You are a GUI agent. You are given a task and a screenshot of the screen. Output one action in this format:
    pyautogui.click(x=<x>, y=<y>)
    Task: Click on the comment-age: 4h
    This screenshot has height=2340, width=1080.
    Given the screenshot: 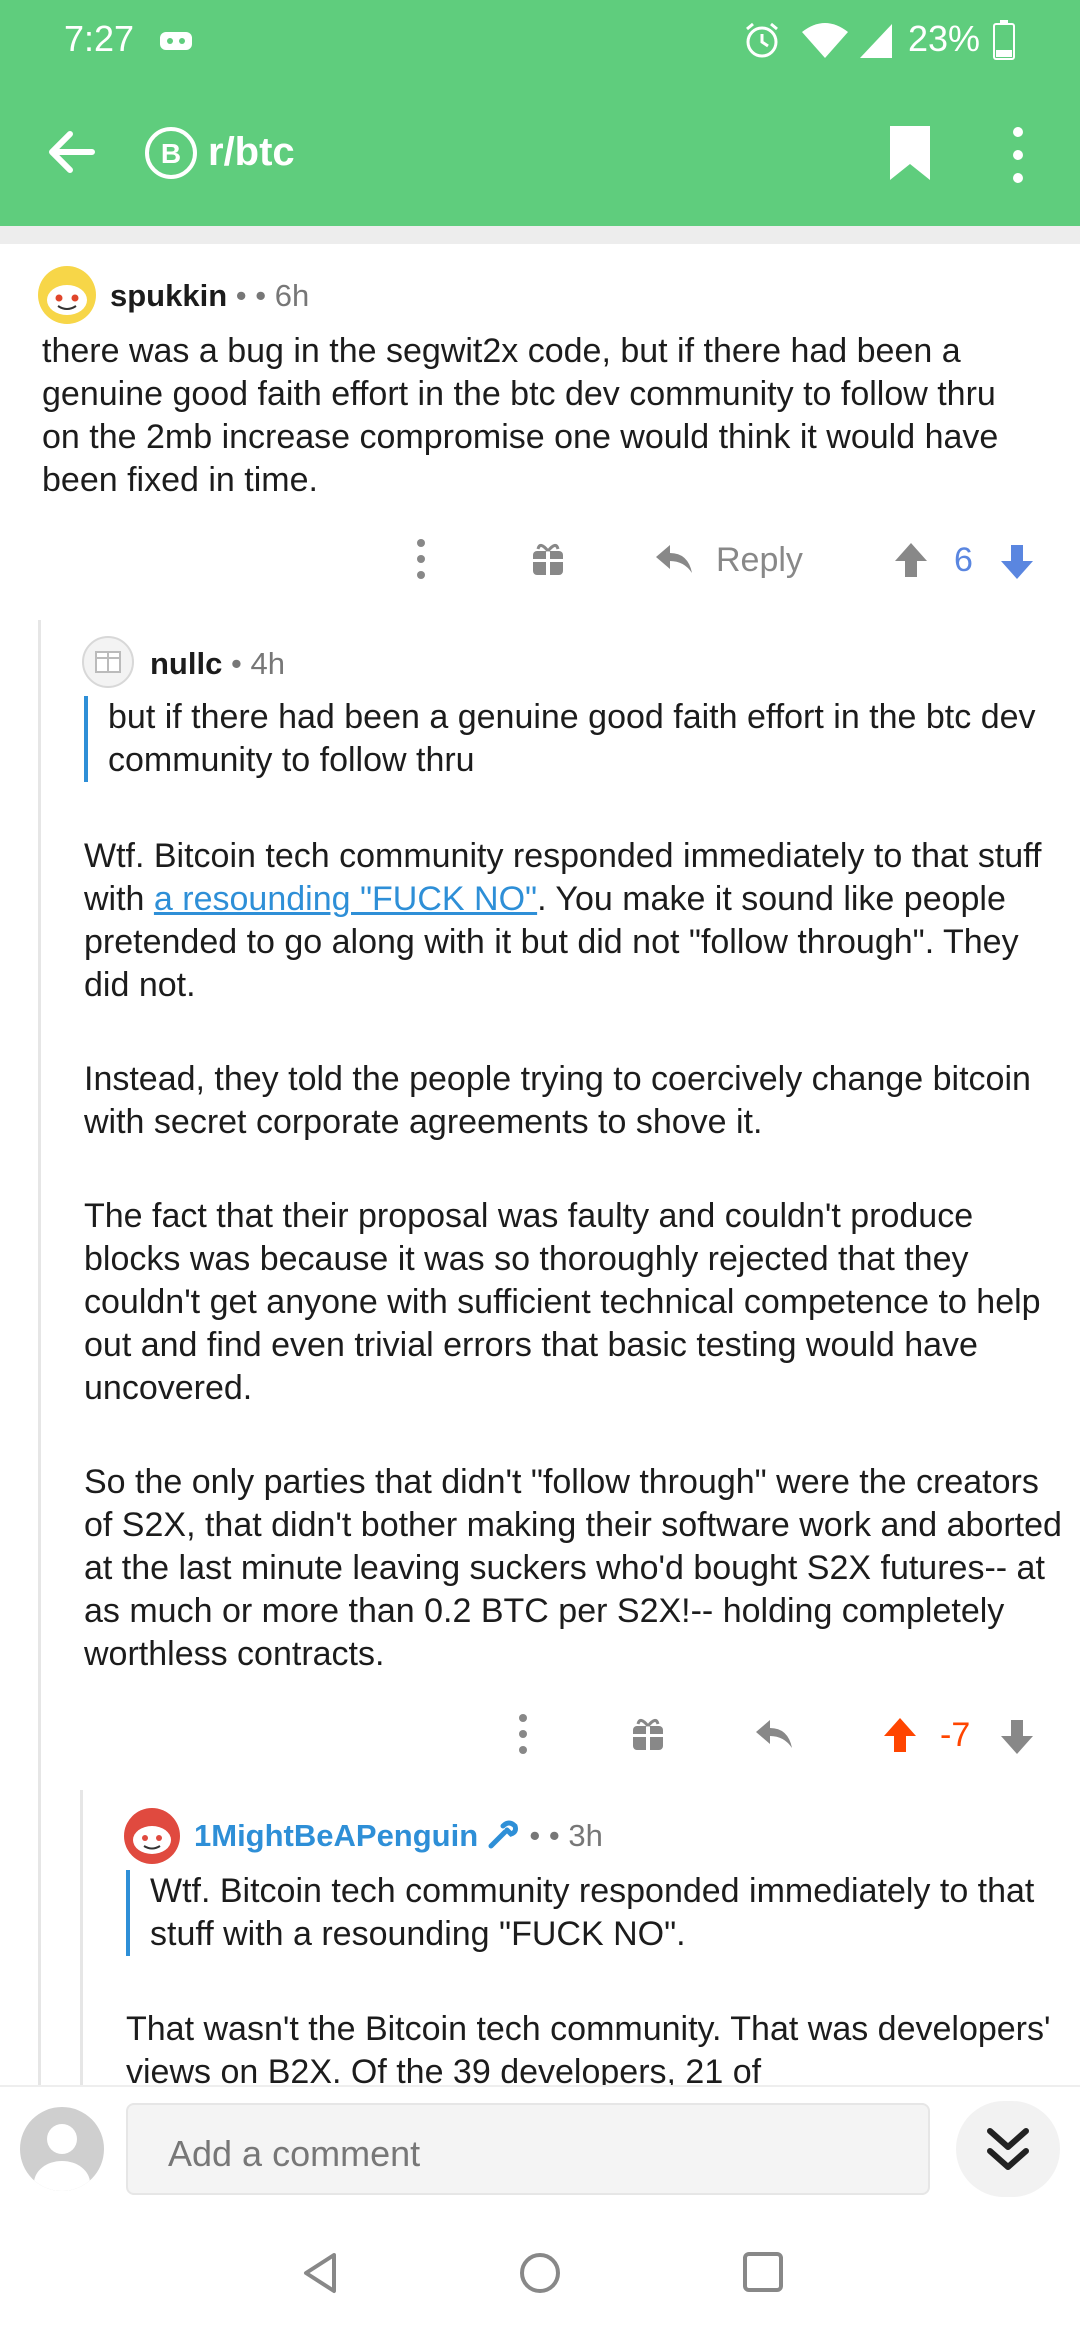 What is the action you would take?
    pyautogui.click(x=267, y=663)
    